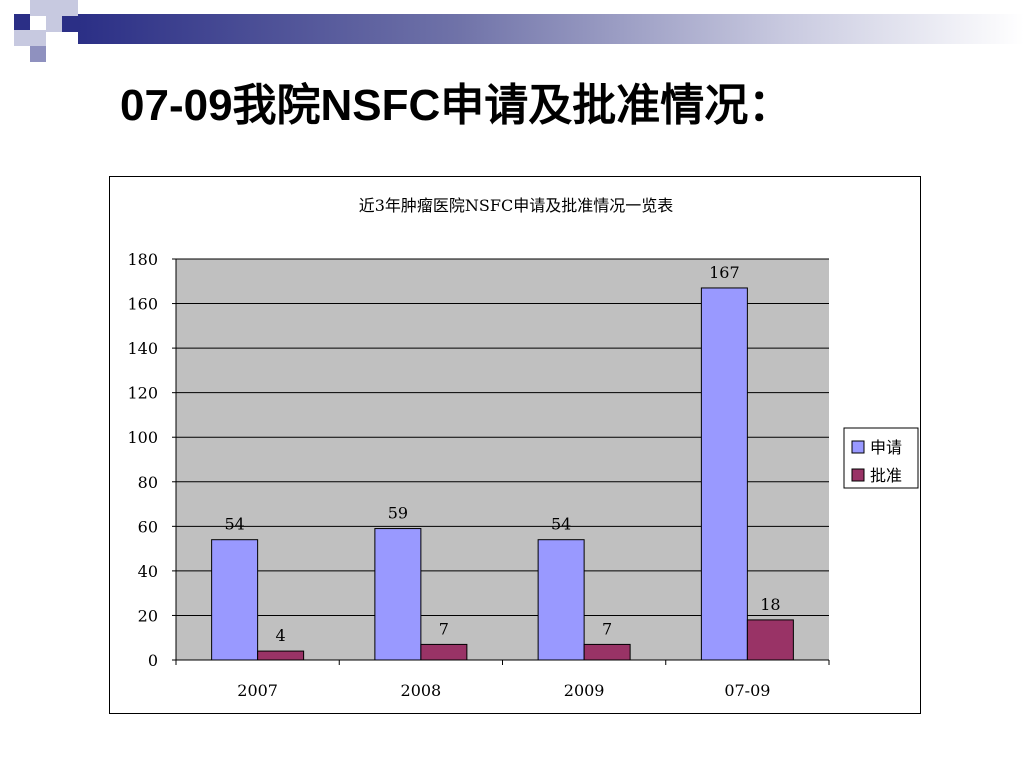 The image size is (1024, 768). I want to click on x-tick-label: 2009, so click(584, 690).